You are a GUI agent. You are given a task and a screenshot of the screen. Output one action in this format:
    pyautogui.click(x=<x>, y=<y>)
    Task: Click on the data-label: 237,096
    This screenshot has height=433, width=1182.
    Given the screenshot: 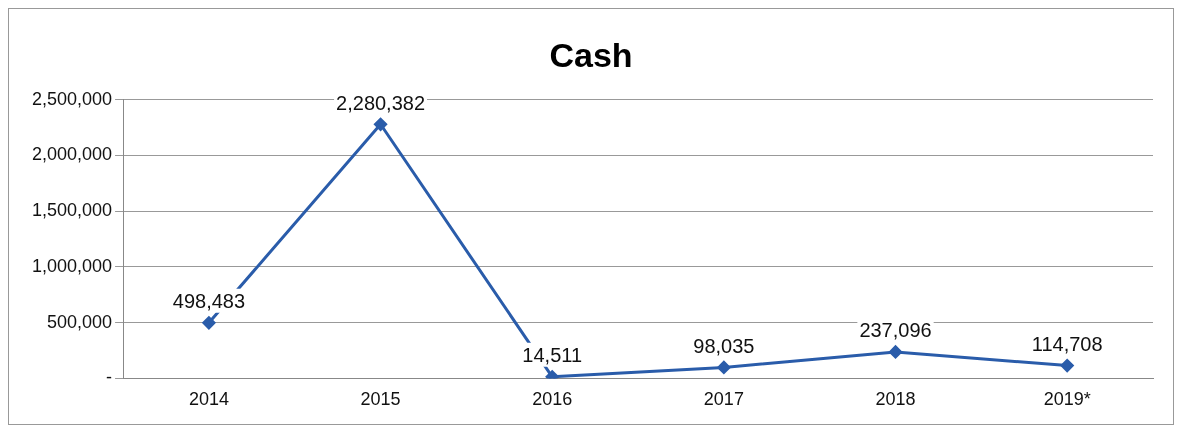 What is the action you would take?
    pyautogui.click(x=895, y=330)
    